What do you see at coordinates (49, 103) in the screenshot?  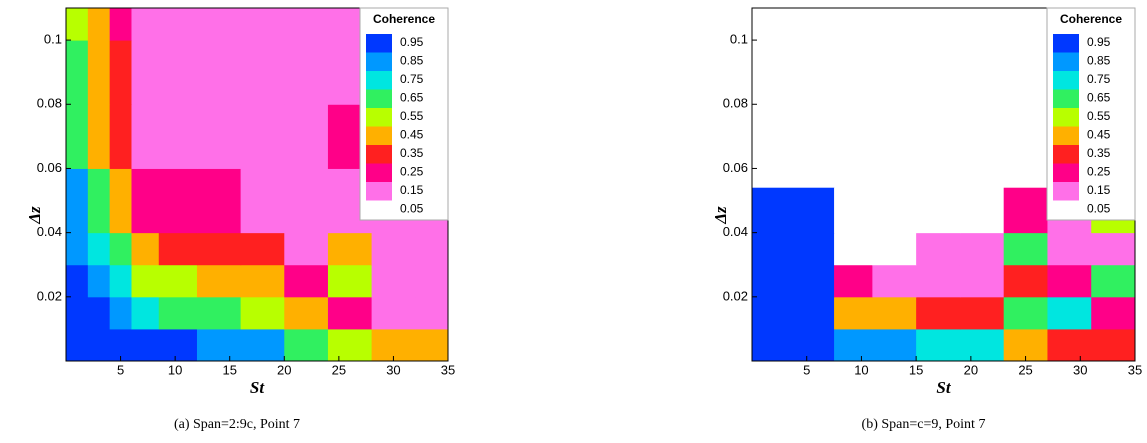 I see `y-tick-label: 0.08` at bounding box center [49, 103].